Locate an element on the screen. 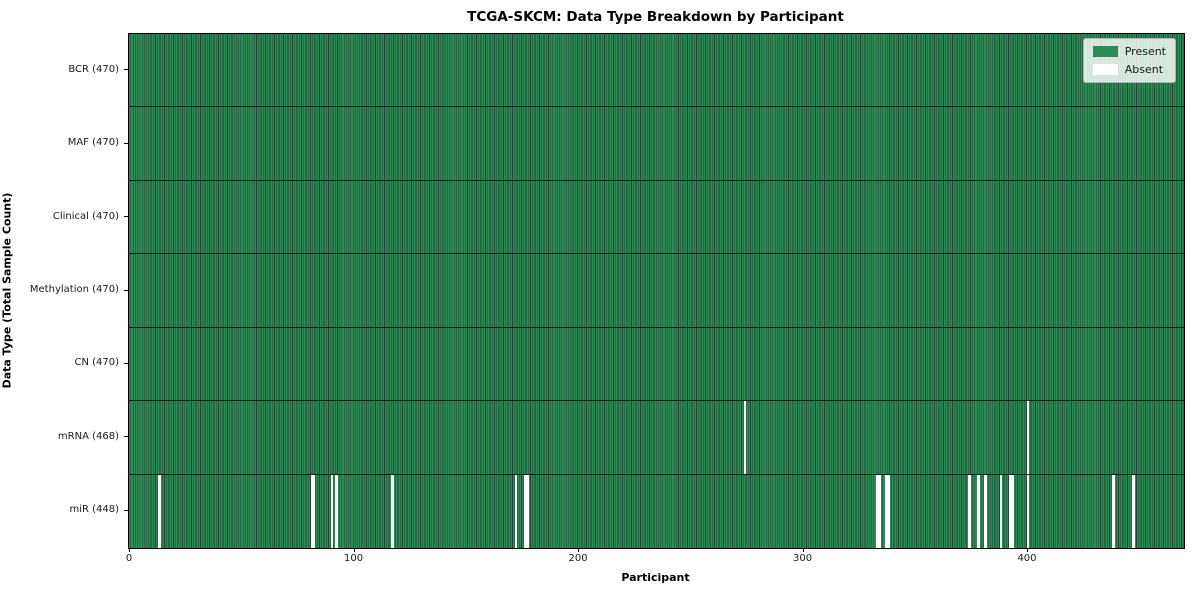 This screenshot has height=600, width=1200. y-tick-label: miR (448) is located at coordinates (94, 510).